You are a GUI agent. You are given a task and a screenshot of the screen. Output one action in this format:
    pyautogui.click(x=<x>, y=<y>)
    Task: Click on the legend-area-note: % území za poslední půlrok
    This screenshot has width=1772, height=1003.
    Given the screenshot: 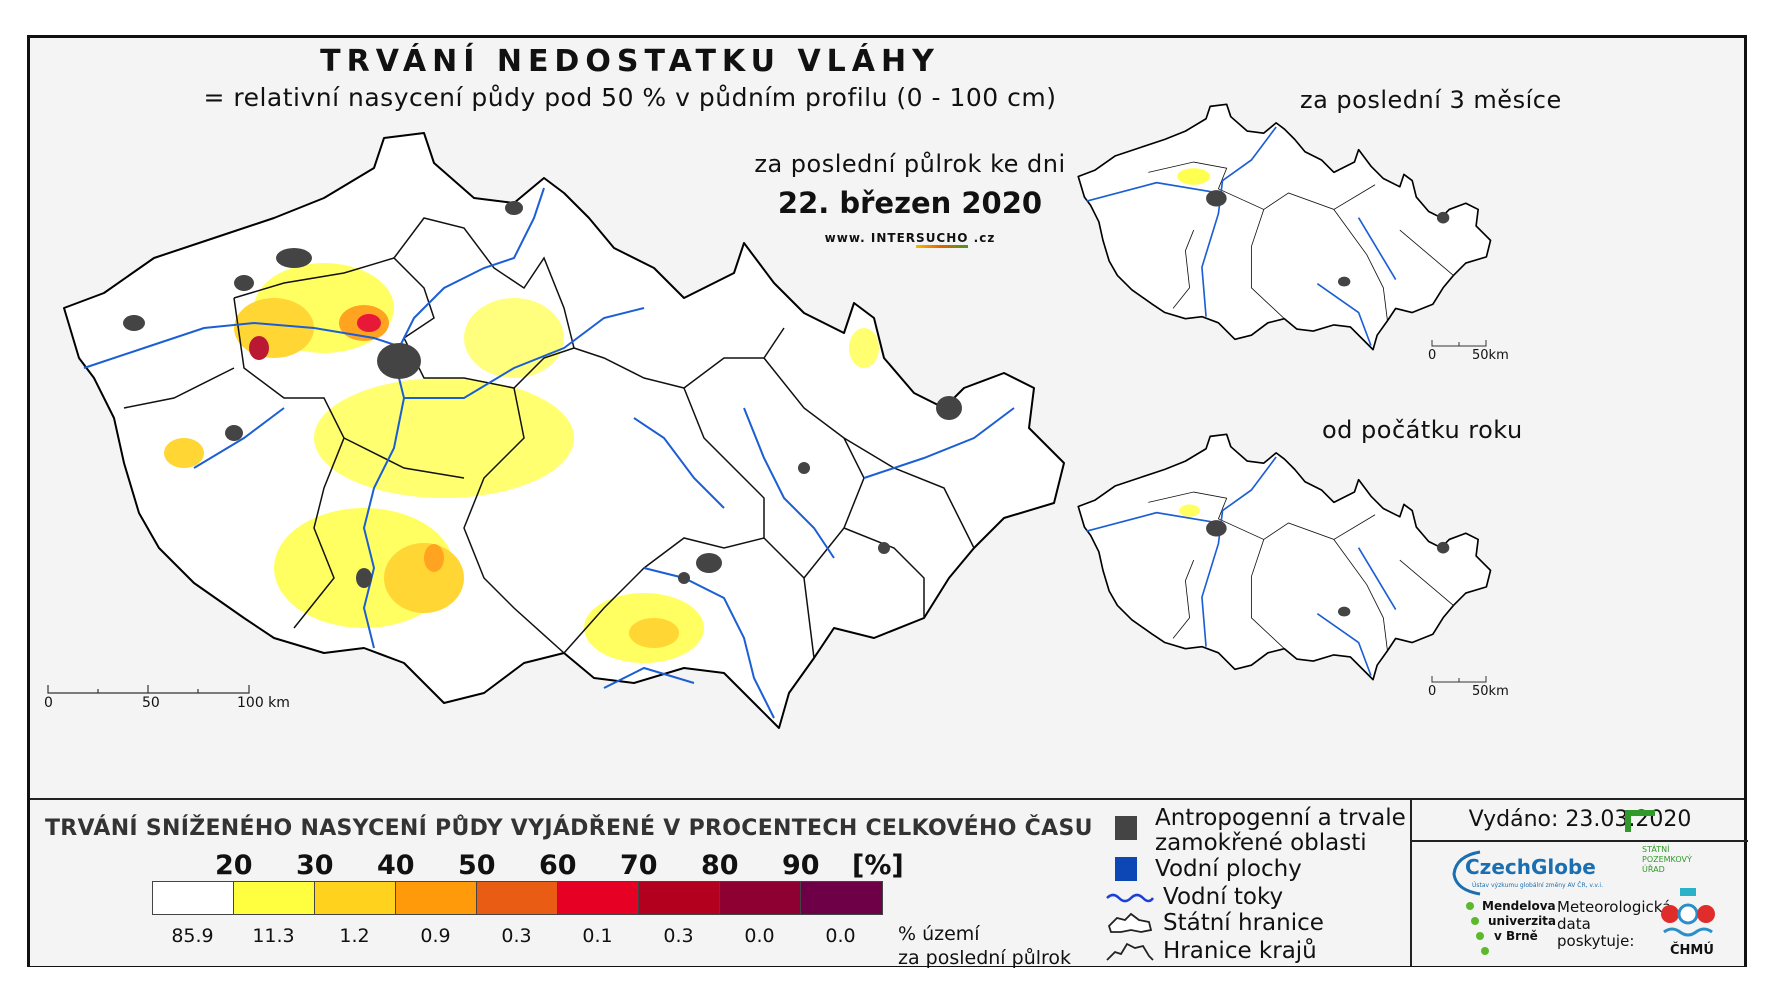 What is the action you would take?
    pyautogui.click(x=984, y=946)
    